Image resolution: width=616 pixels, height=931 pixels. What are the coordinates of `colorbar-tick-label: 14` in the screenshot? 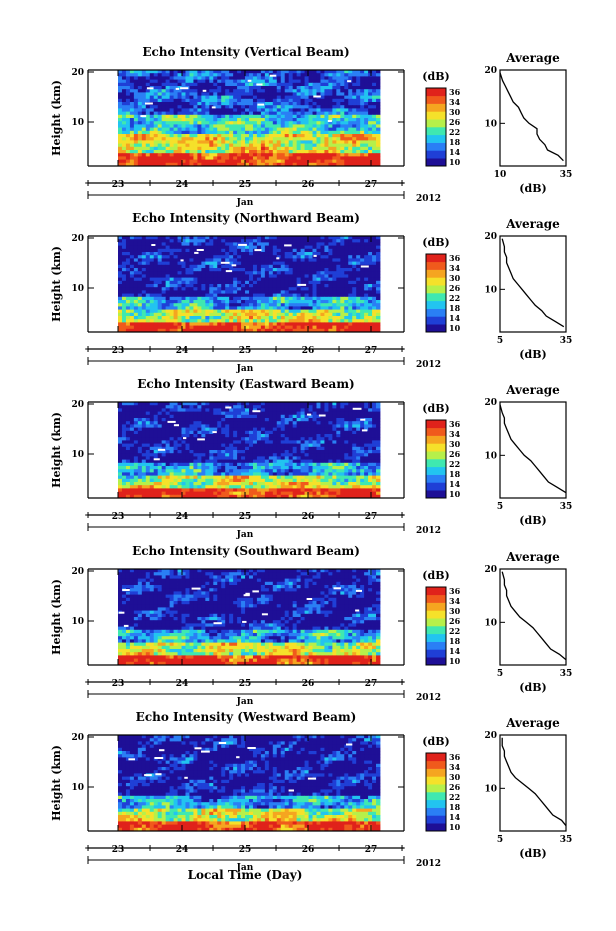 It's located at (455, 152).